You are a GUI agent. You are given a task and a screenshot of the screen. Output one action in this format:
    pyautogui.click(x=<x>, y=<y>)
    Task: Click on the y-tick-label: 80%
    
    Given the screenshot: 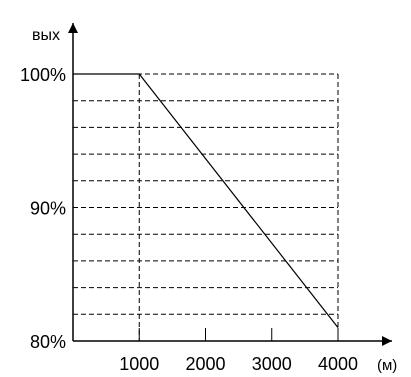 What is the action you would take?
    pyautogui.click(x=48, y=342)
    